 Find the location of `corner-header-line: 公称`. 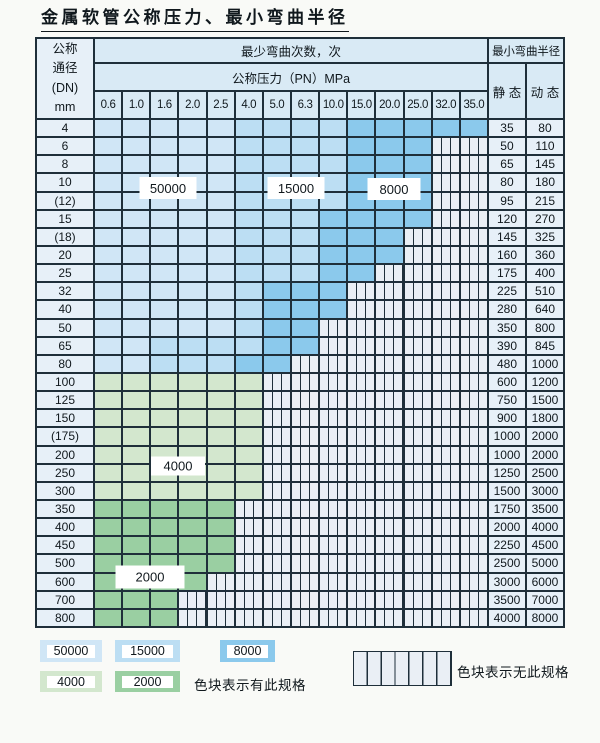

corner-header-line: 公称 is located at coordinates (65, 48).